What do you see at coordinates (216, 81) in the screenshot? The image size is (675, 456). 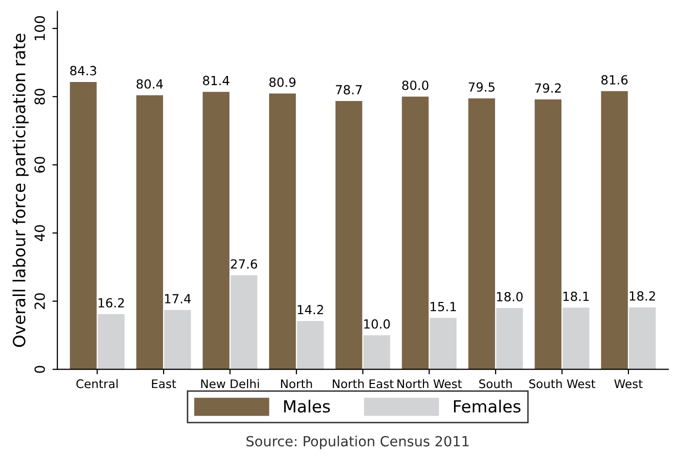 I see `data-label: 81.4` at bounding box center [216, 81].